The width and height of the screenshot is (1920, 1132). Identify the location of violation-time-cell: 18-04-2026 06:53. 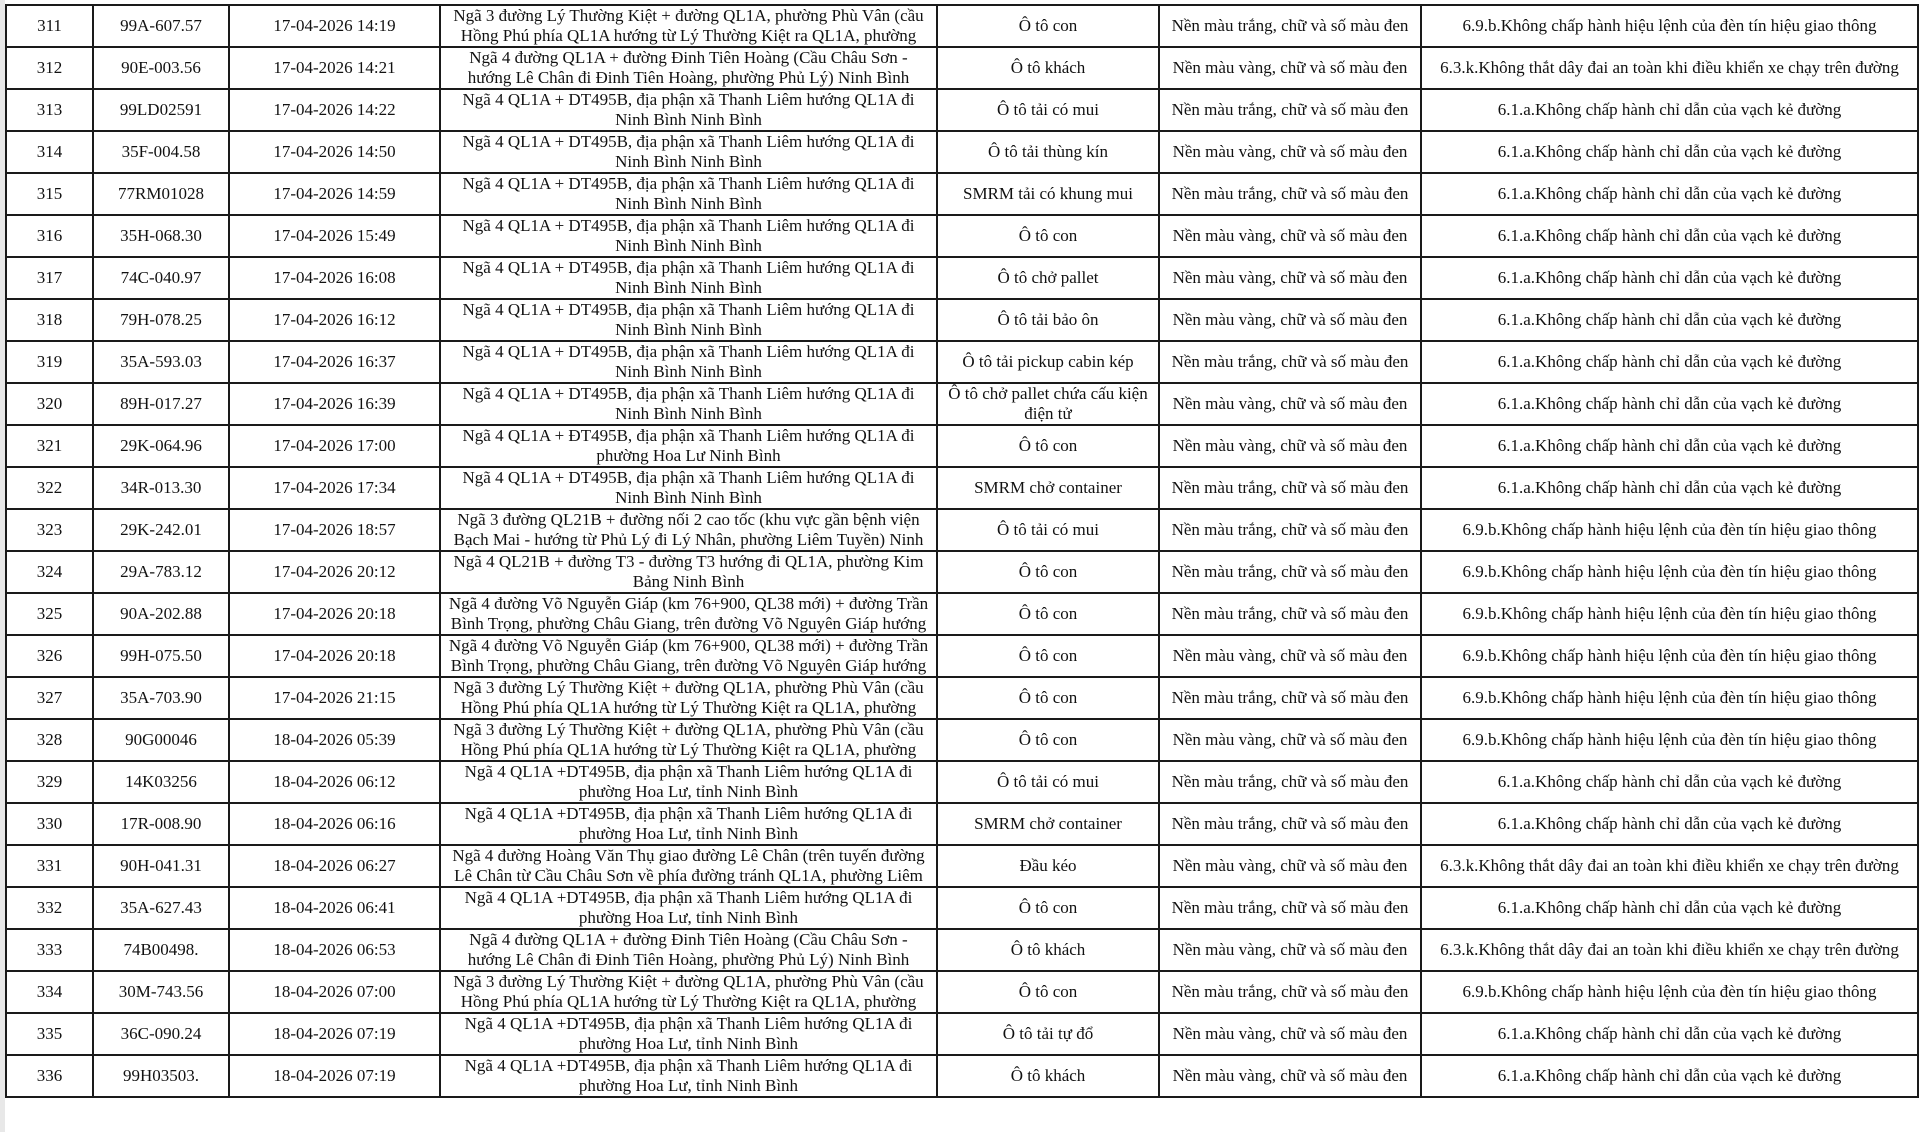
(334, 950).